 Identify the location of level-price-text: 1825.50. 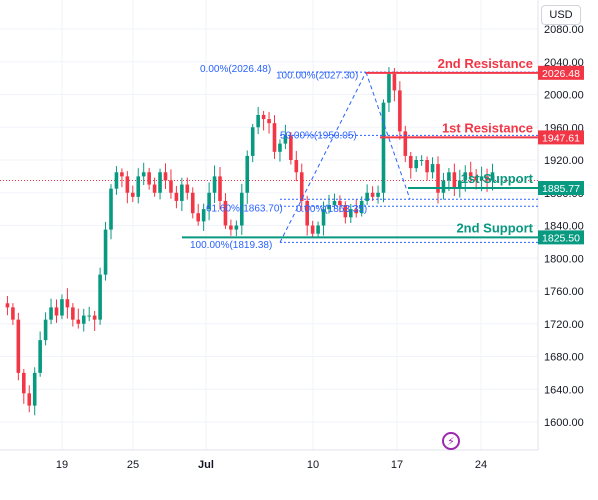
(561, 238).